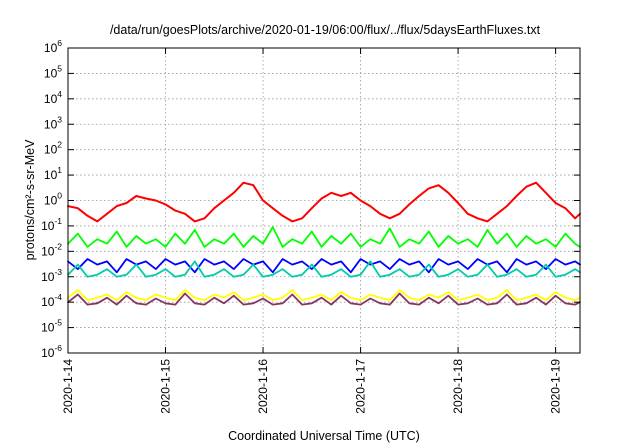  I want to click on x-tick-label: 2020-1-14, so click(68, 386).